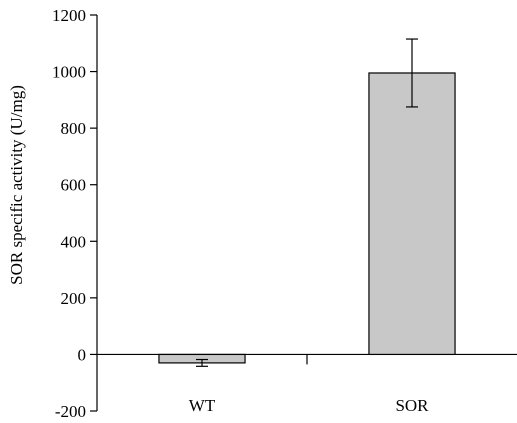 This screenshot has height=423, width=517. I want to click on y-tick-label: 600, so click(74, 185).